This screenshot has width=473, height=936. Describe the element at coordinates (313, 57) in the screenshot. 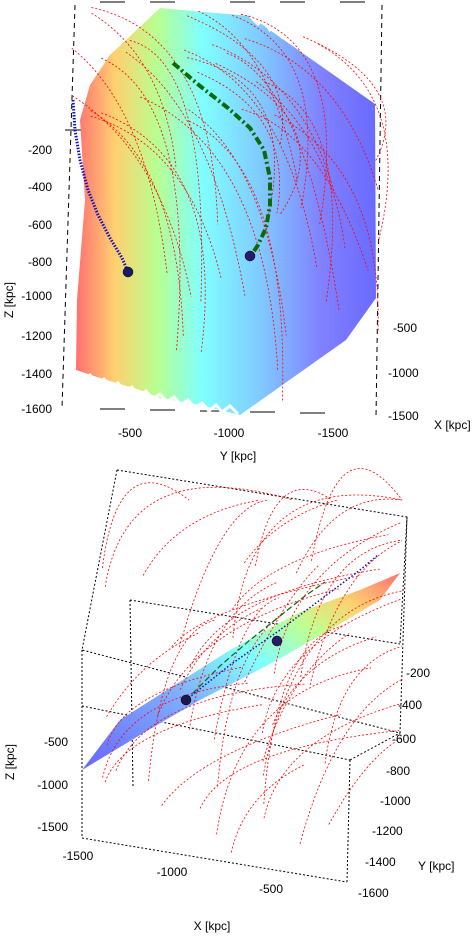

I see `top-surface-sawtooth-edge` at that location.